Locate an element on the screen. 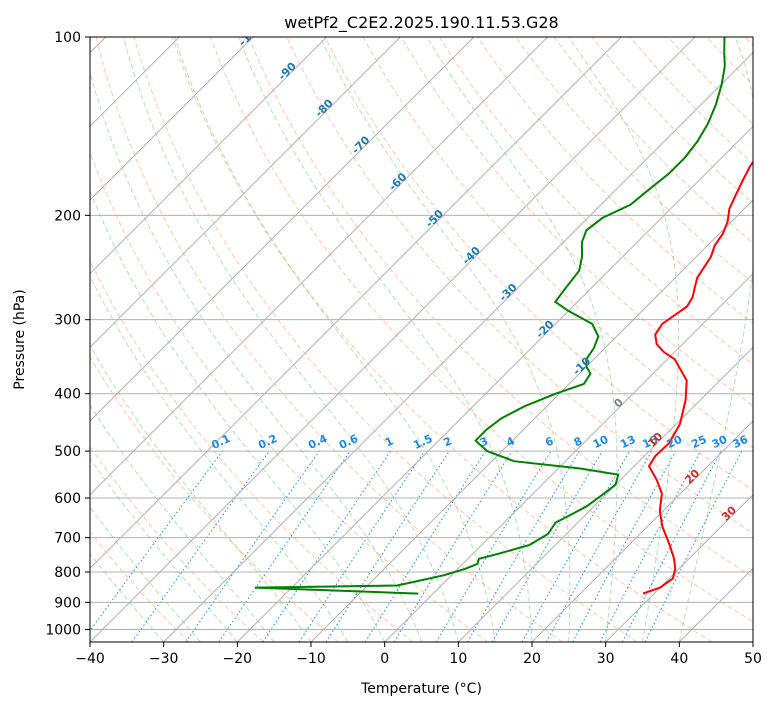 The image size is (775, 713). y-tick-label: 1000 is located at coordinates (63, 630).